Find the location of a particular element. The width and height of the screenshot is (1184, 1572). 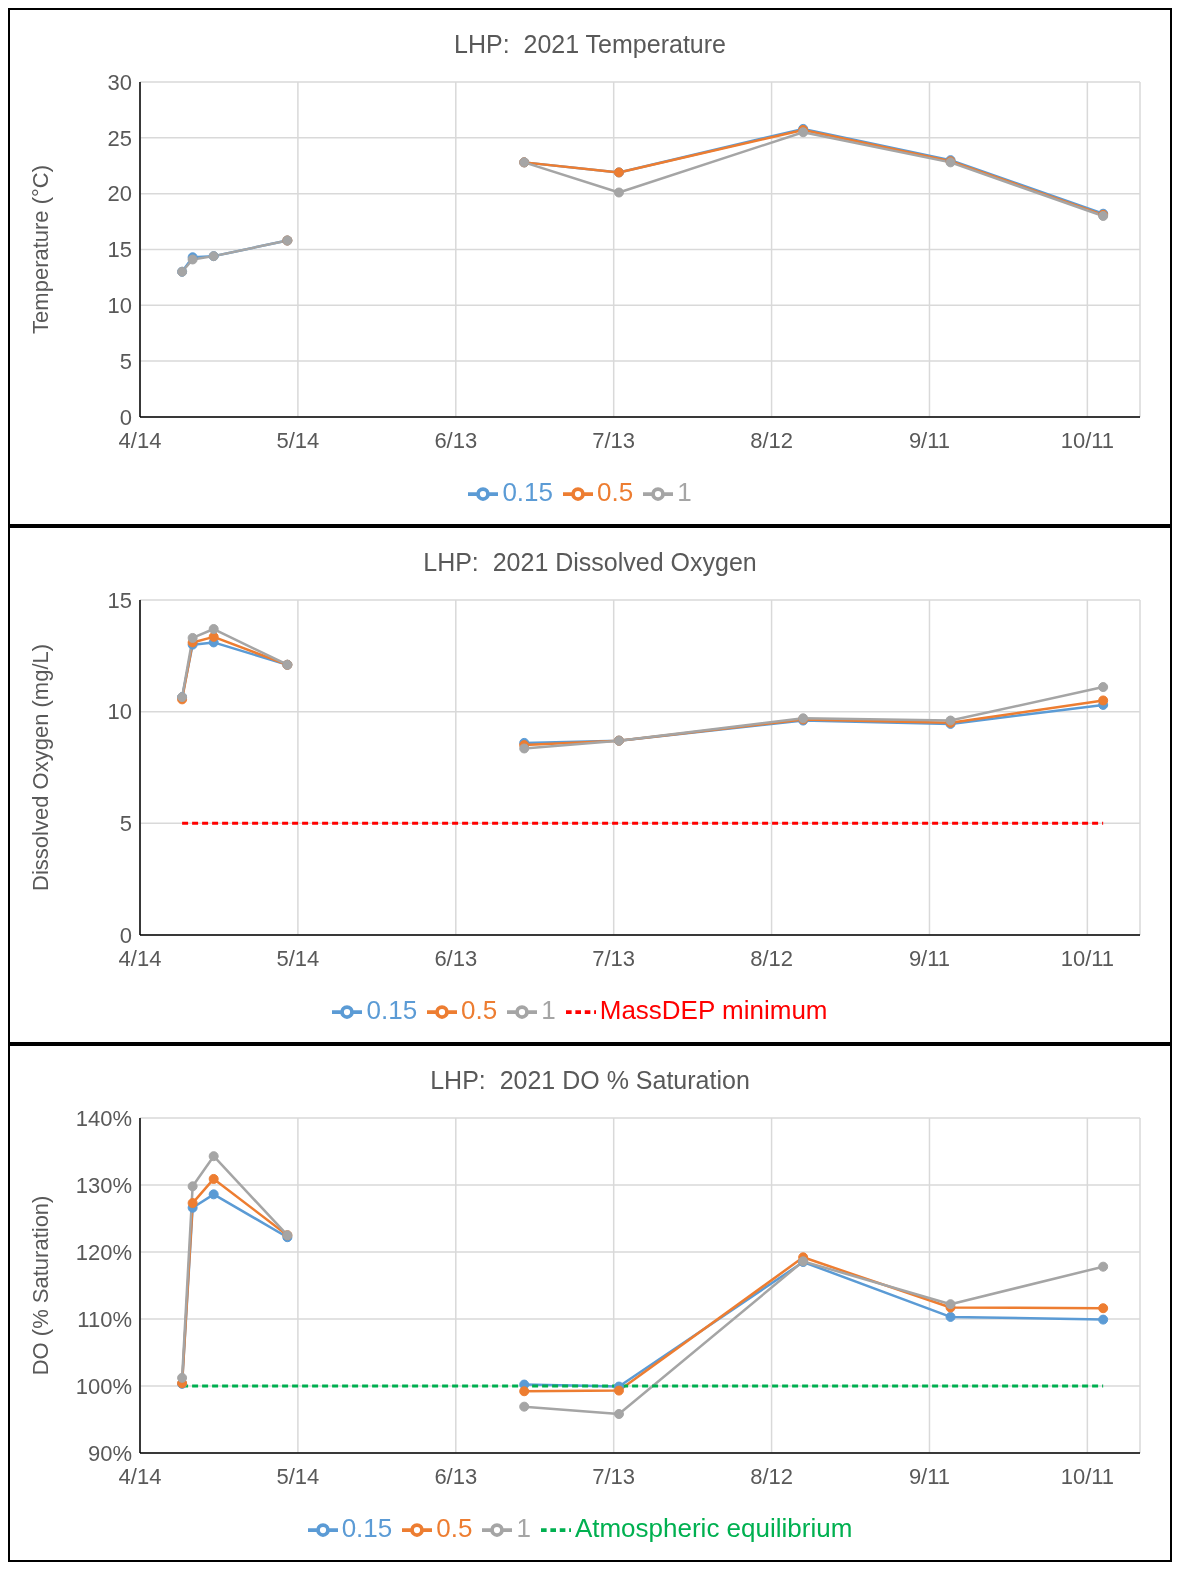

y-tick-label: 25 is located at coordinates (119, 138).